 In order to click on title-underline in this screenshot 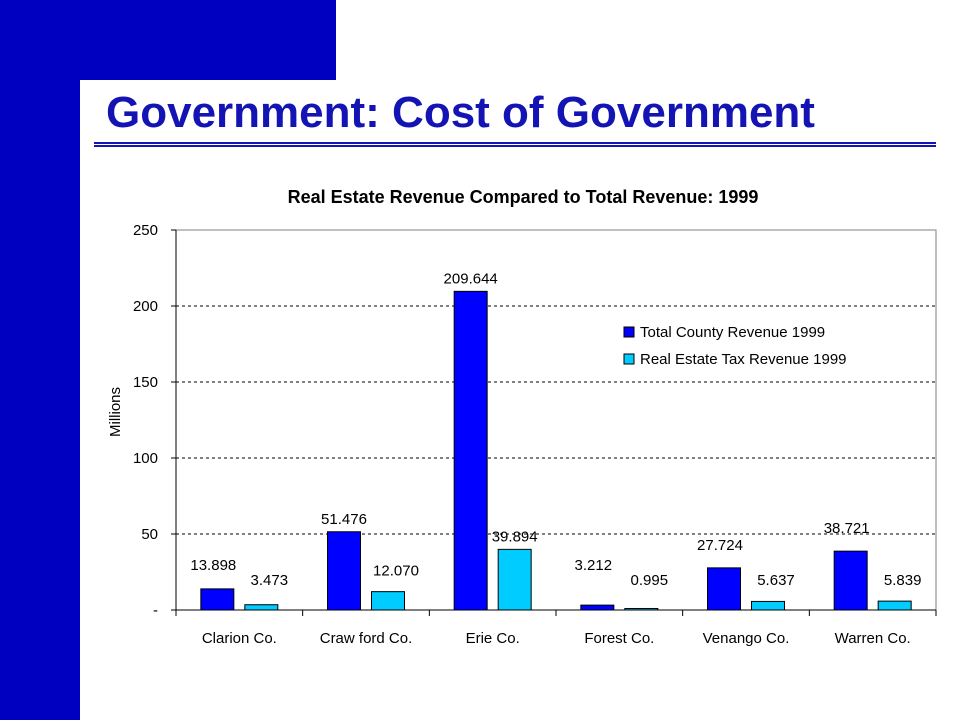, I will do `click(515, 144)`.